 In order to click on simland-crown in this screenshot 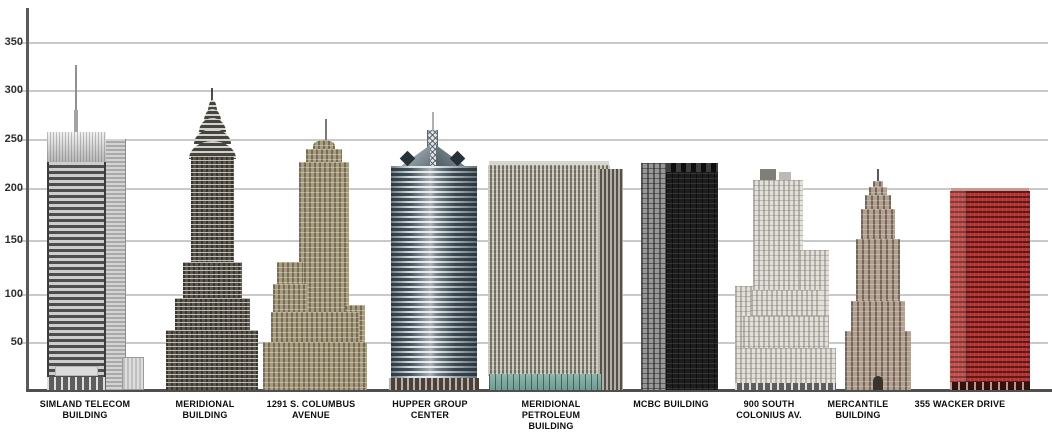, I will do `click(76, 147)`.